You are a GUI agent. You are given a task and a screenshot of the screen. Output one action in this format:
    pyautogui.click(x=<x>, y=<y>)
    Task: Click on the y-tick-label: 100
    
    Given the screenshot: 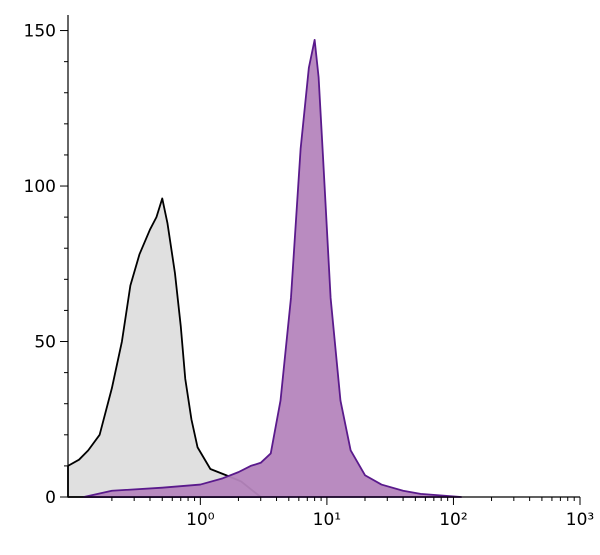 What is the action you would take?
    pyautogui.click(x=40, y=187)
    